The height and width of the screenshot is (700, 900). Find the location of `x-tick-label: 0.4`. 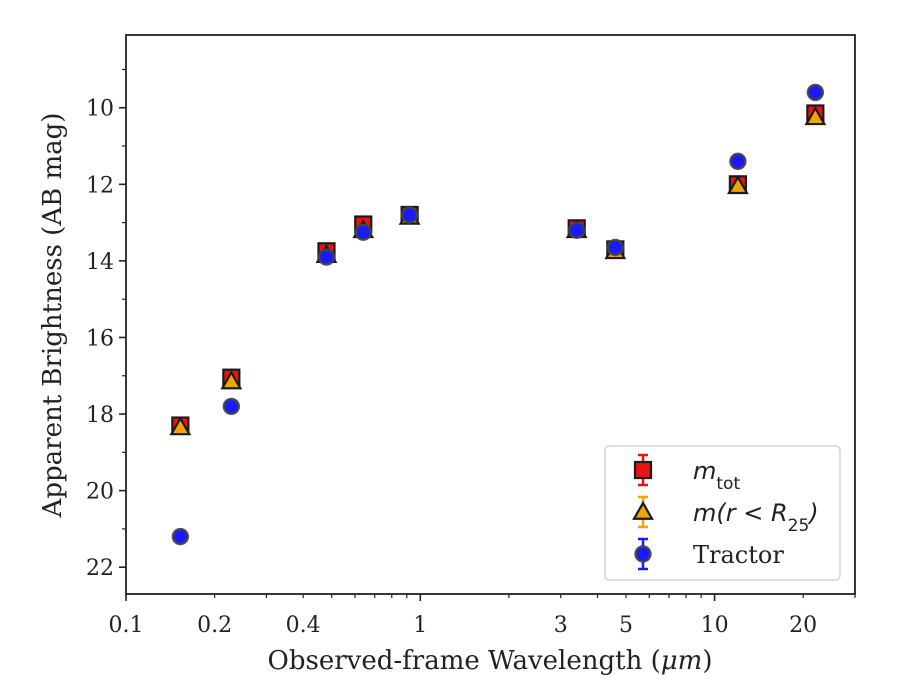

x-tick-label: 0.4 is located at coordinates (303, 625).